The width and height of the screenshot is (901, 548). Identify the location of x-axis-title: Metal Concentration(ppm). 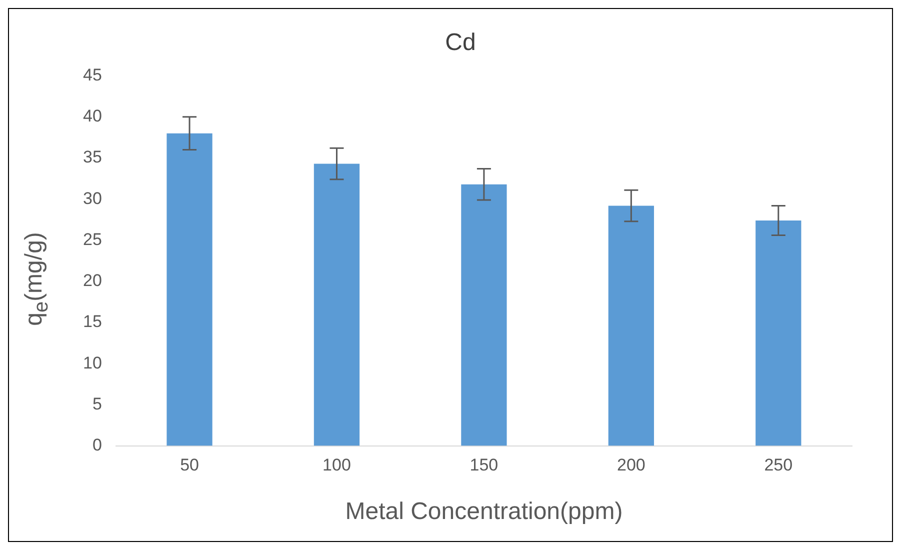
(484, 512).